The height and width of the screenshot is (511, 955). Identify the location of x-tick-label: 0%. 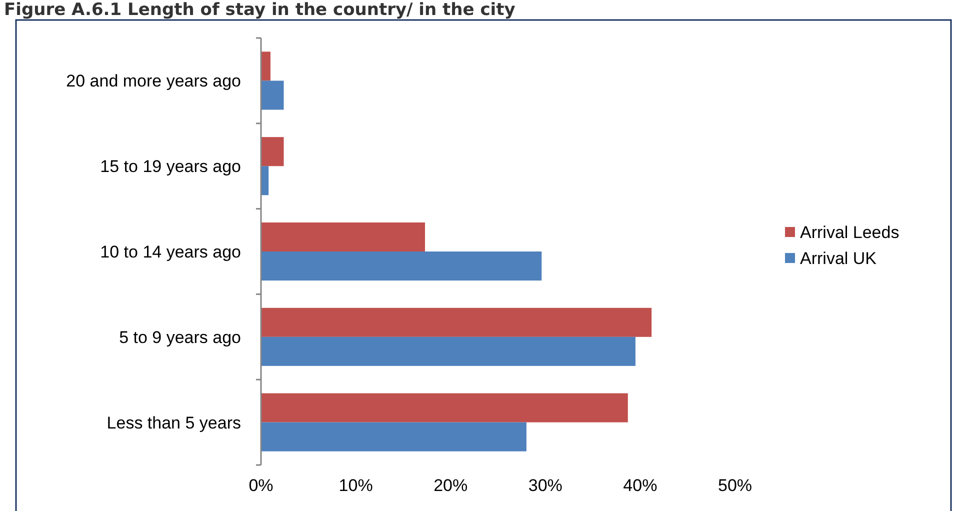
(261, 485).